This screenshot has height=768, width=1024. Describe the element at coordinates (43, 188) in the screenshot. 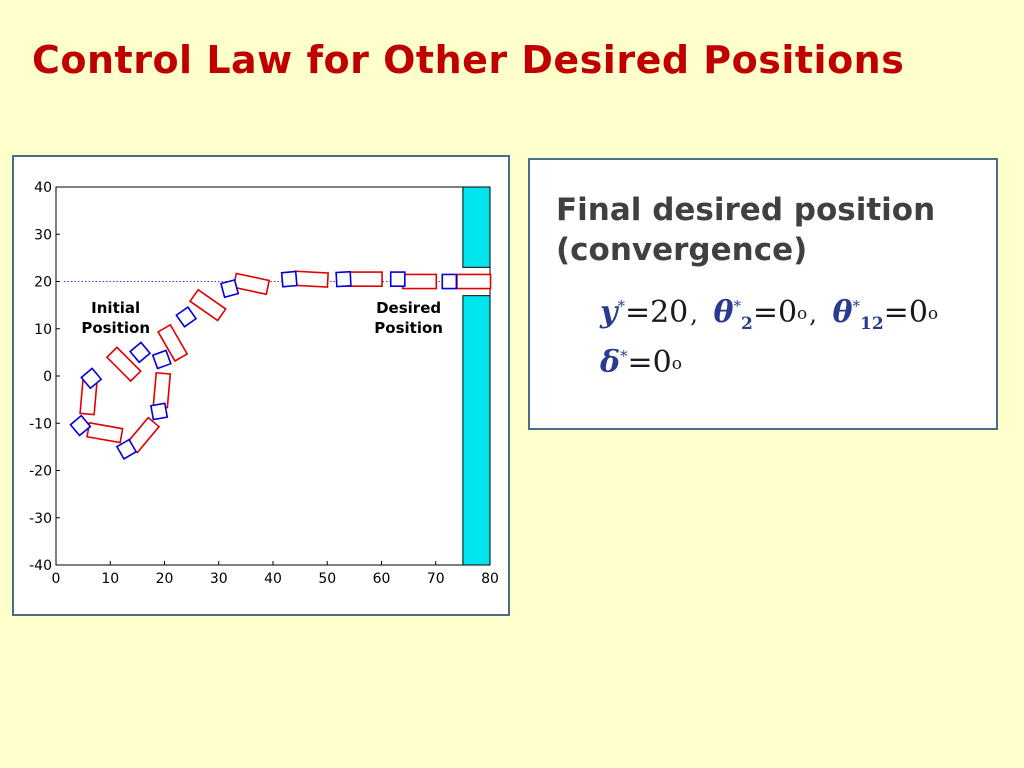

I see `y-tick-label: 40` at that location.